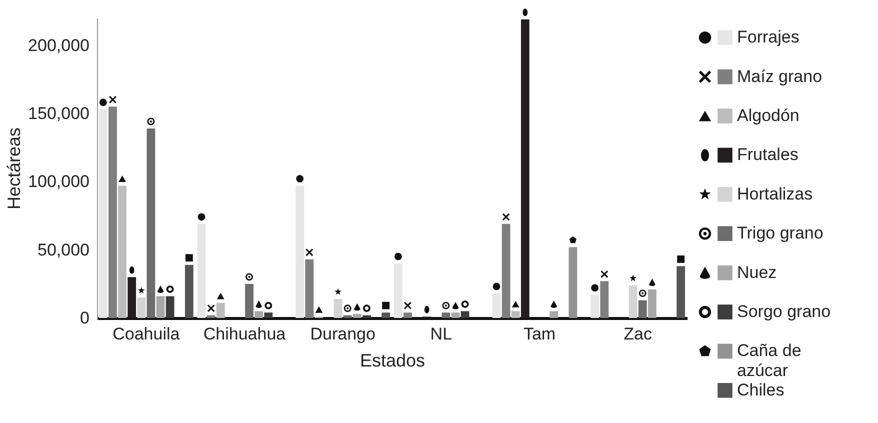 The image size is (878, 423). I want to click on legend-label: Hortalizas, so click(775, 194).